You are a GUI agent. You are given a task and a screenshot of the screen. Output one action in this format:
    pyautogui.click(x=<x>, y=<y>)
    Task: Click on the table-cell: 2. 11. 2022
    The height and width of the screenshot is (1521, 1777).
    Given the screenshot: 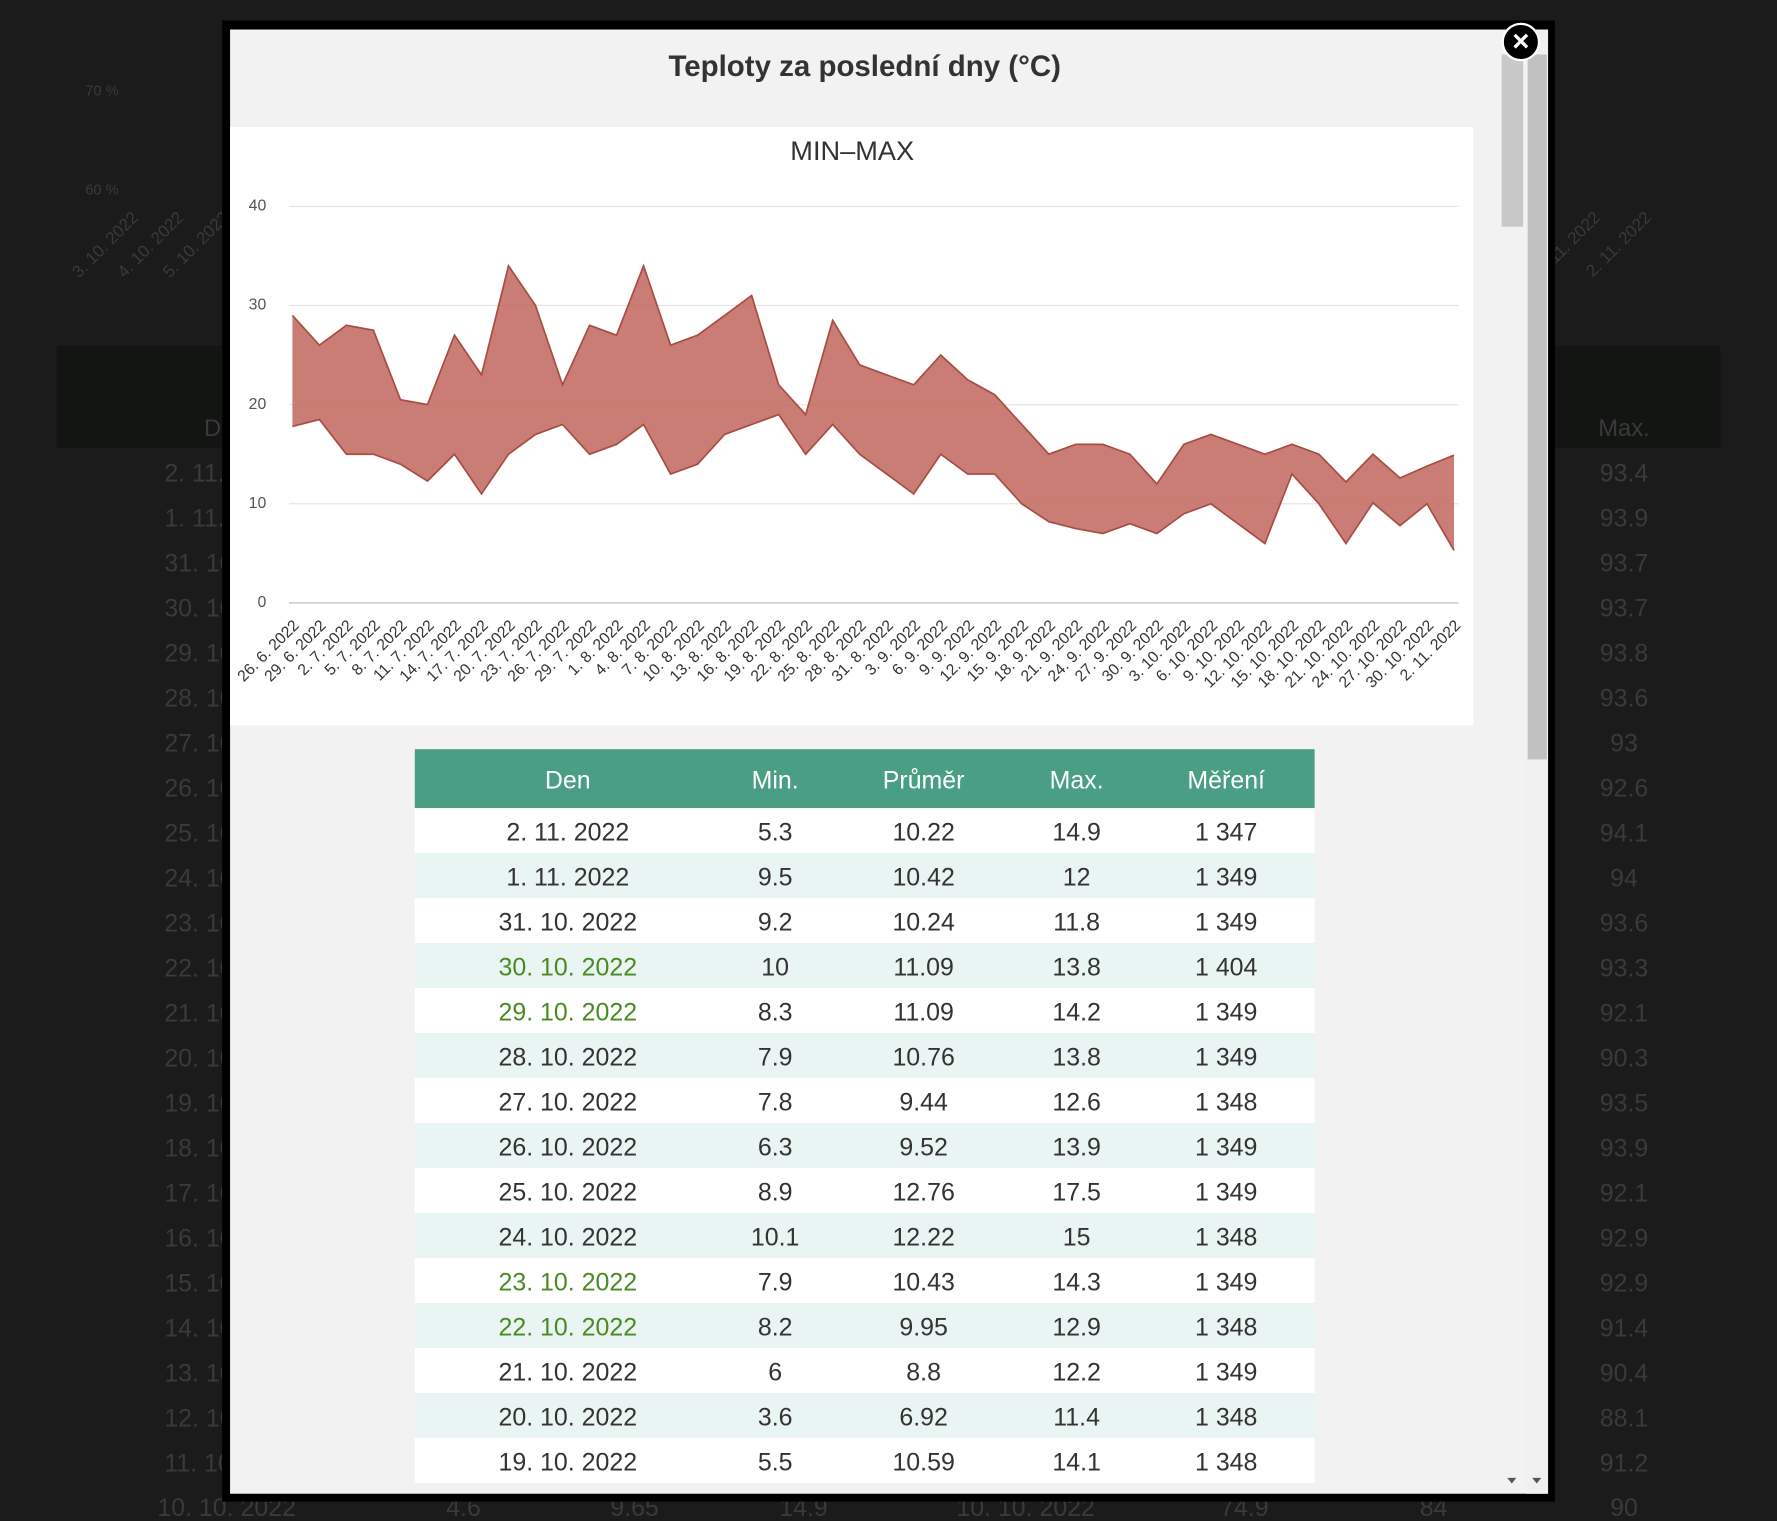 What is the action you would take?
    pyautogui.click(x=567, y=833)
    